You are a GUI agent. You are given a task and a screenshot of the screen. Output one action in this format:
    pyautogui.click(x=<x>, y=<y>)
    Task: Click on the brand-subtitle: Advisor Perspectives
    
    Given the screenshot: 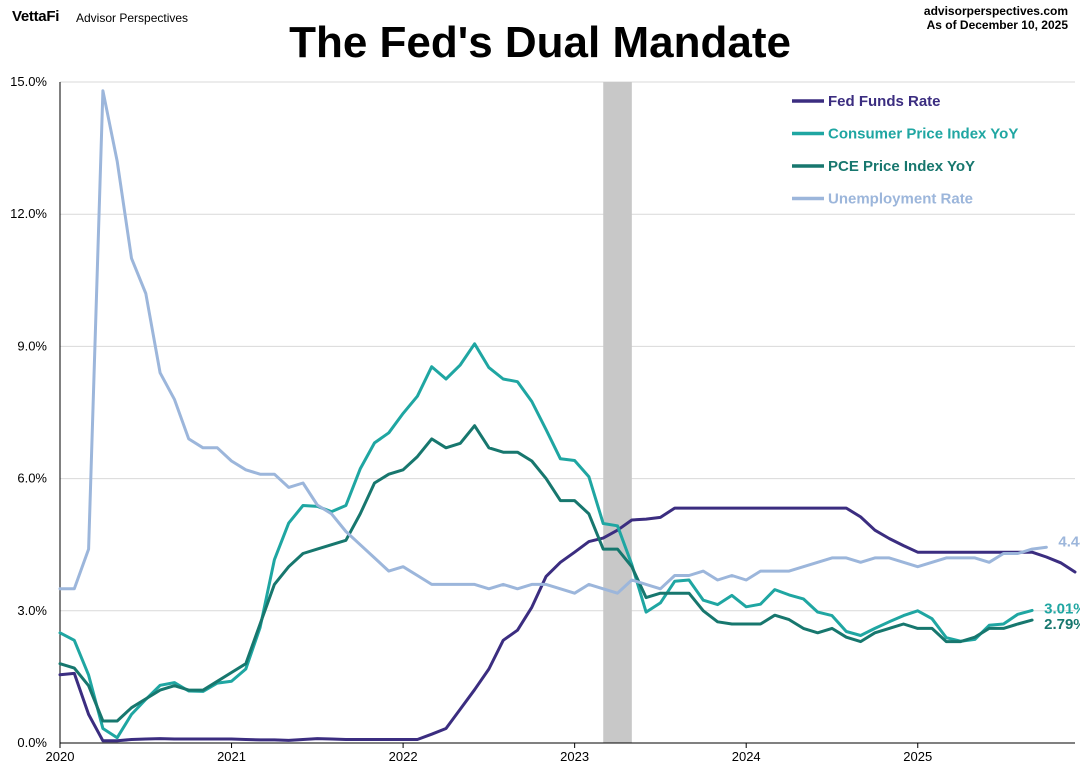 What is the action you would take?
    pyautogui.click(x=132, y=18)
    